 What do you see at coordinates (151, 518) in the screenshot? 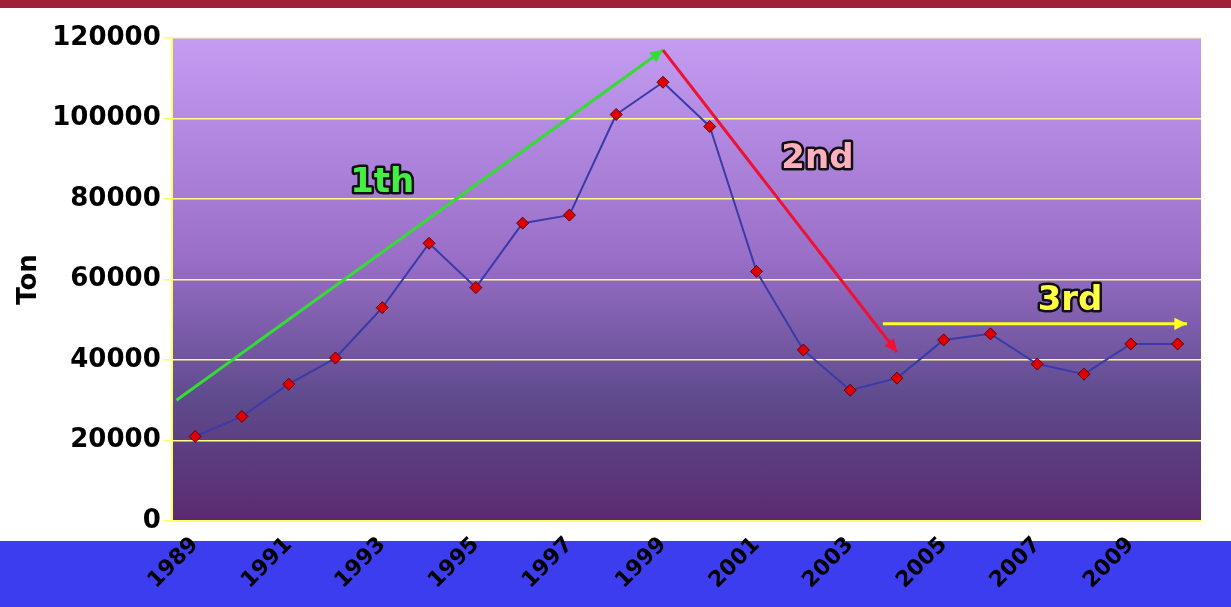
I see `y-tick-label: 0` at bounding box center [151, 518].